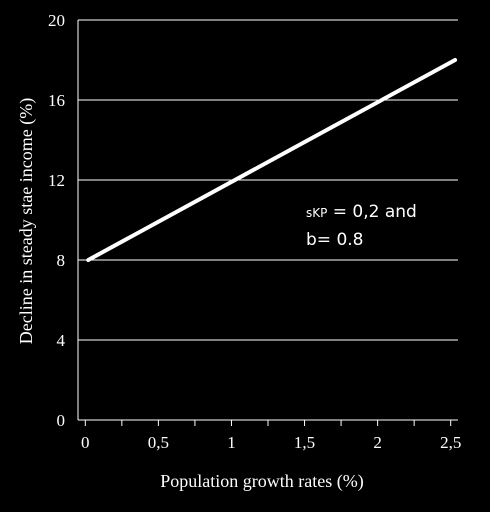 This screenshot has width=490, height=512. What do you see at coordinates (57, 220) in the screenshot?
I see `y-tick-labels: 0 4 8 12 16 20` at bounding box center [57, 220].